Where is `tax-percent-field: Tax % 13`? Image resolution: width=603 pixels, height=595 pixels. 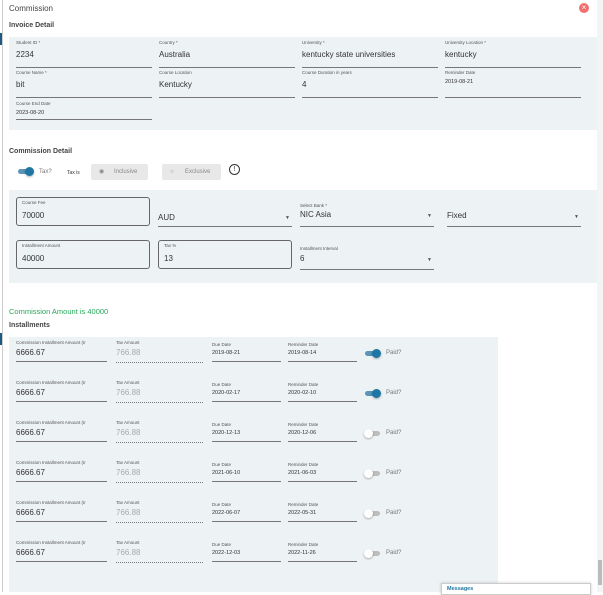
tax-percent-field: Tax % 13 is located at coordinates (225, 254).